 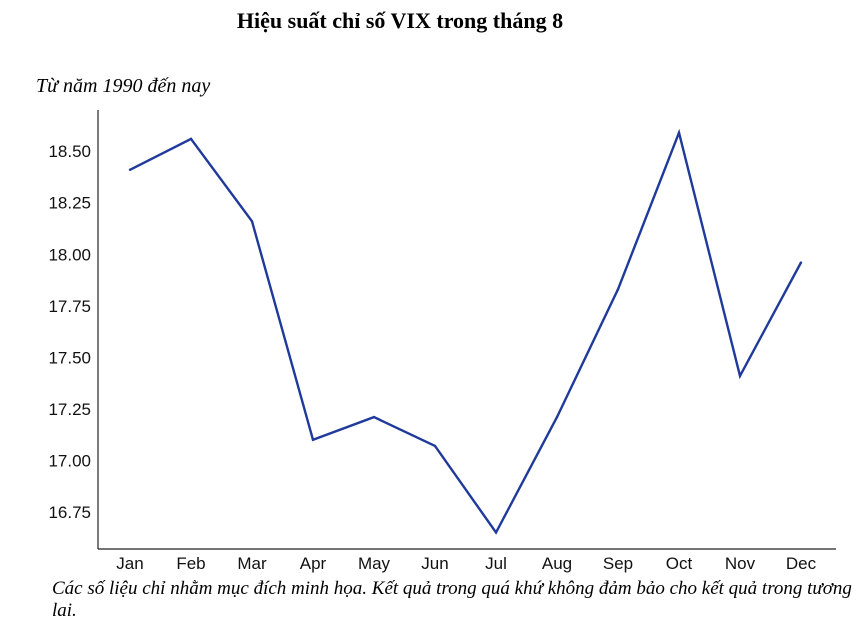 What do you see at coordinates (69, 357) in the screenshot?
I see `y-tick-label: 17.50` at bounding box center [69, 357].